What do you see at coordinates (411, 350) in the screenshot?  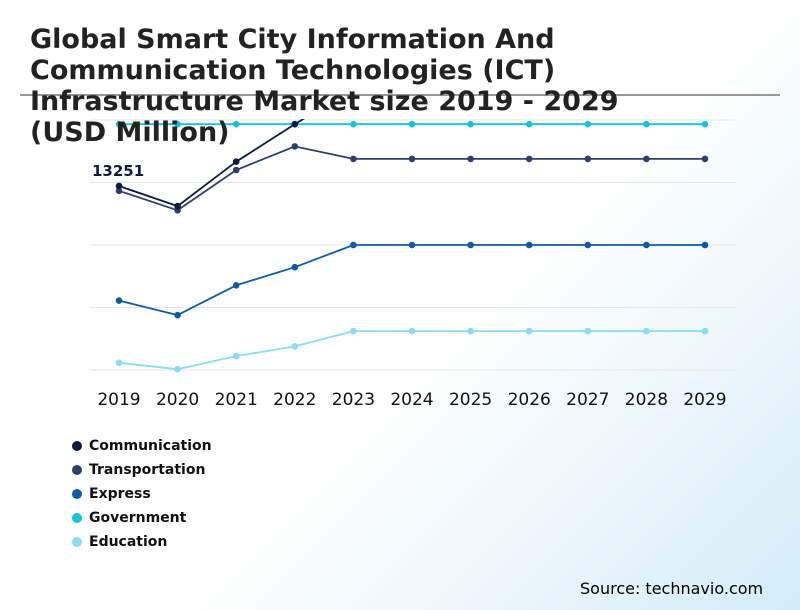 I see `series-line-education` at bounding box center [411, 350].